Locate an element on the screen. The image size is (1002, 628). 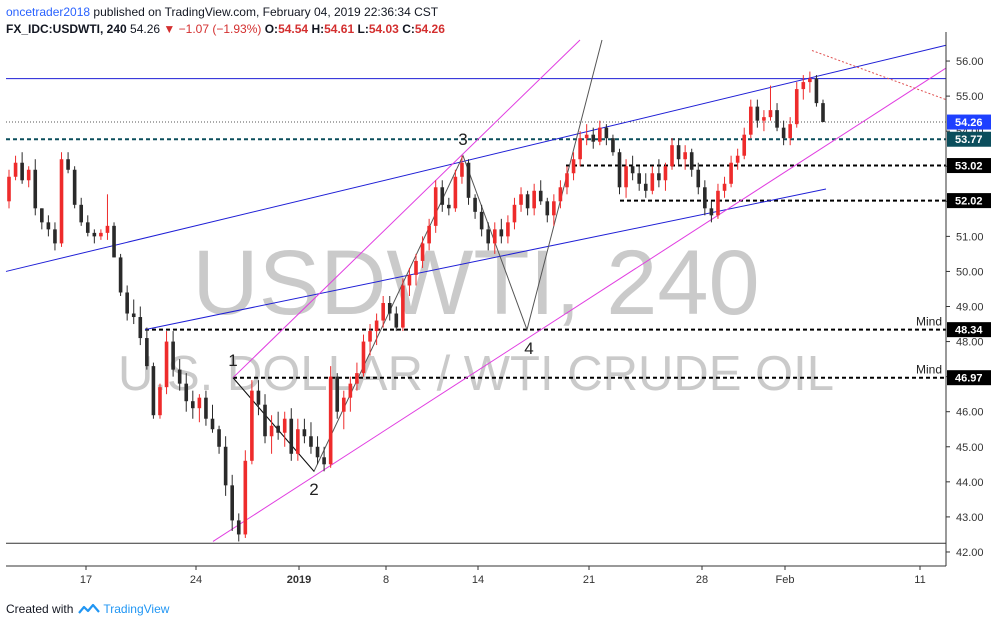
price-tag-label: 54.26 is located at coordinates (969, 123).